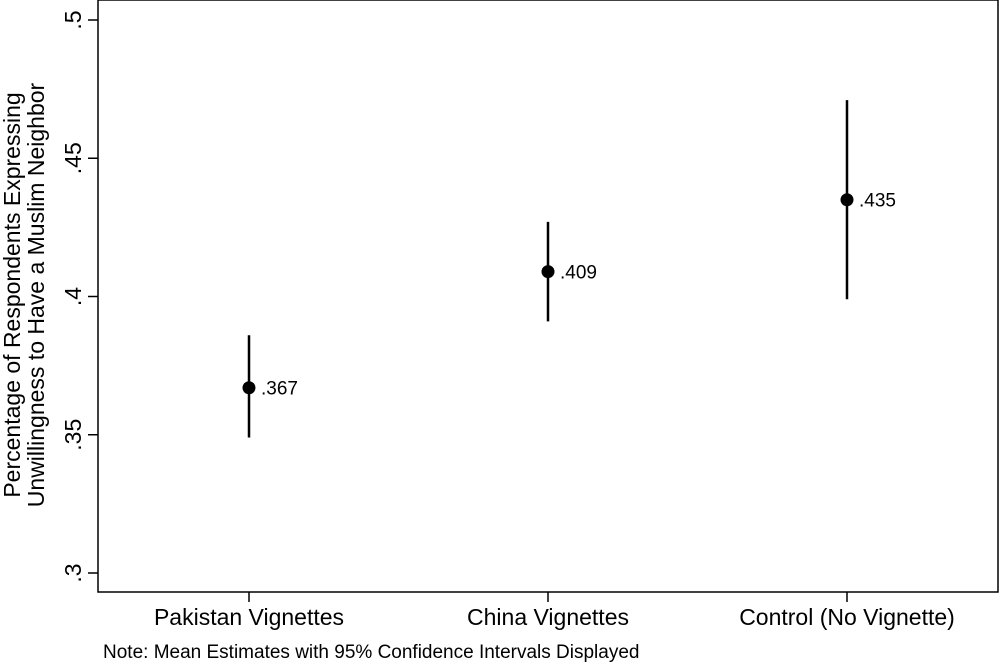 The image size is (1000, 668). Describe the element at coordinates (73, 435) in the screenshot. I see `y-tick-label: .35` at that location.